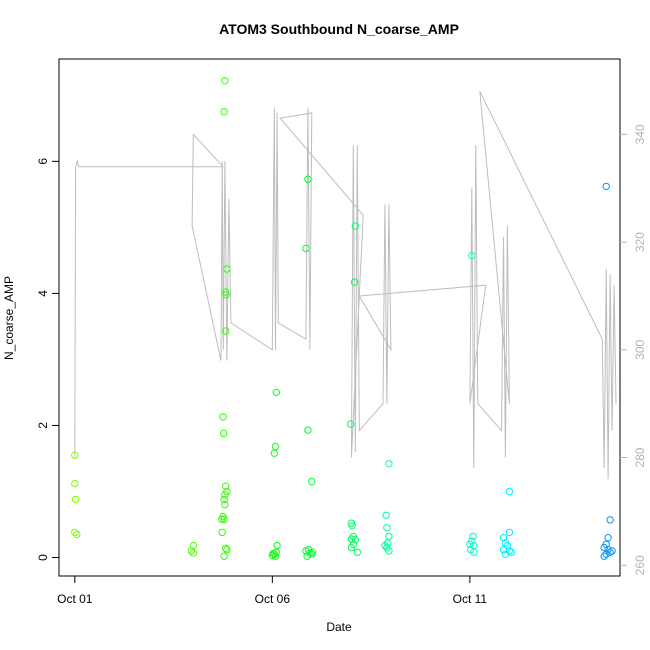 The width and height of the screenshot is (650, 650). I want to click on y-axis-ticks: 0 2 4 6, so click(47, 359).